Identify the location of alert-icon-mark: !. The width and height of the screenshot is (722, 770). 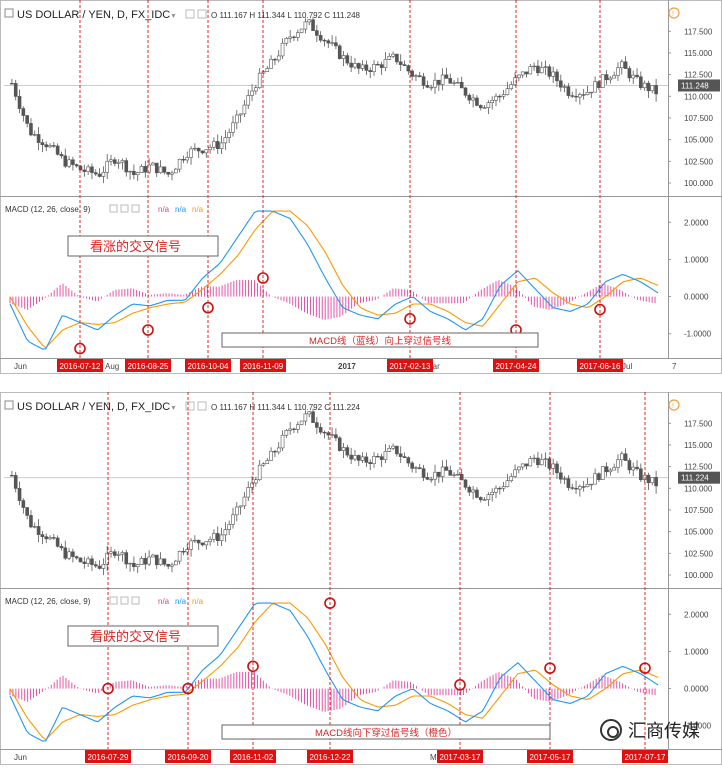
(673, 14).